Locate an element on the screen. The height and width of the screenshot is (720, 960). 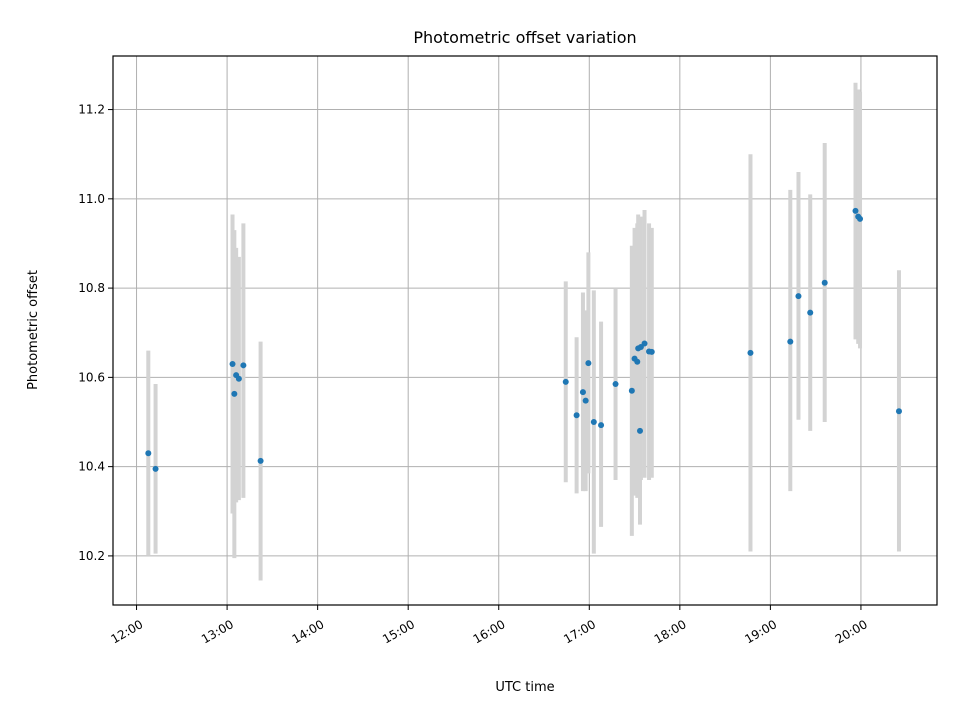
x-axis-label: UTC time is located at coordinates (524, 687).